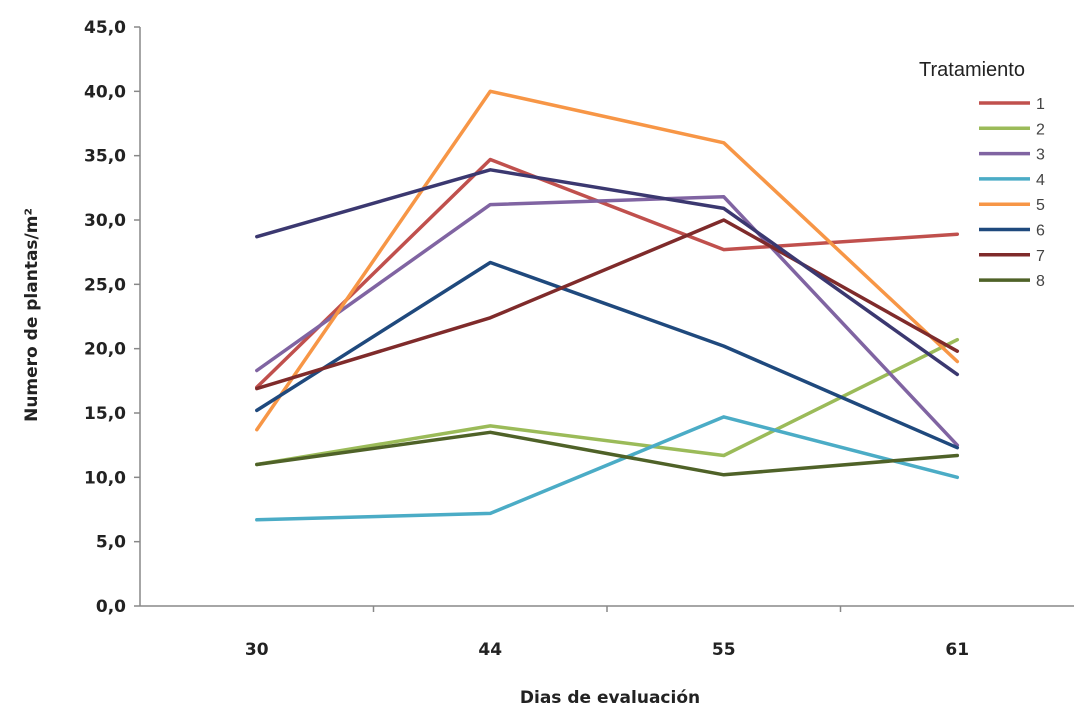 This screenshot has height=713, width=1074. I want to click on x-tick-label: 61, so click(957, 650).